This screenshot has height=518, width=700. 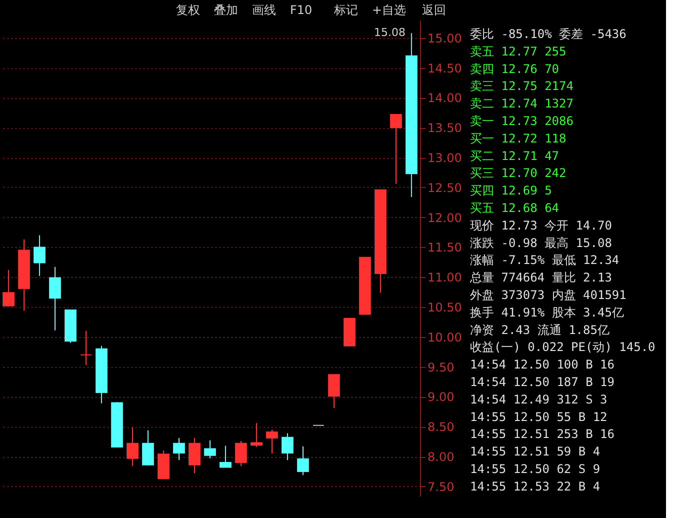 I want to click on y-tick-label: 14.50, so click(x=445, y=68).